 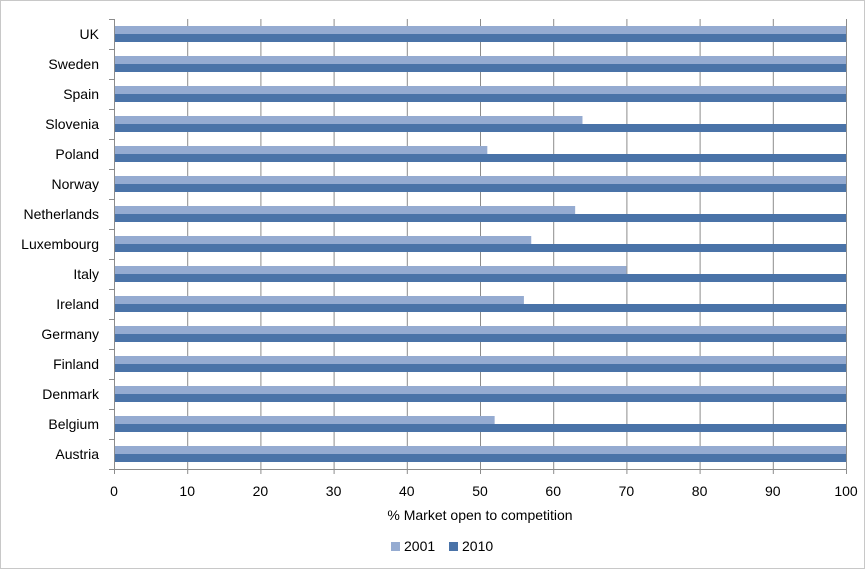 I want to click on x-tick-label: 100, so click(x=846, y=491).